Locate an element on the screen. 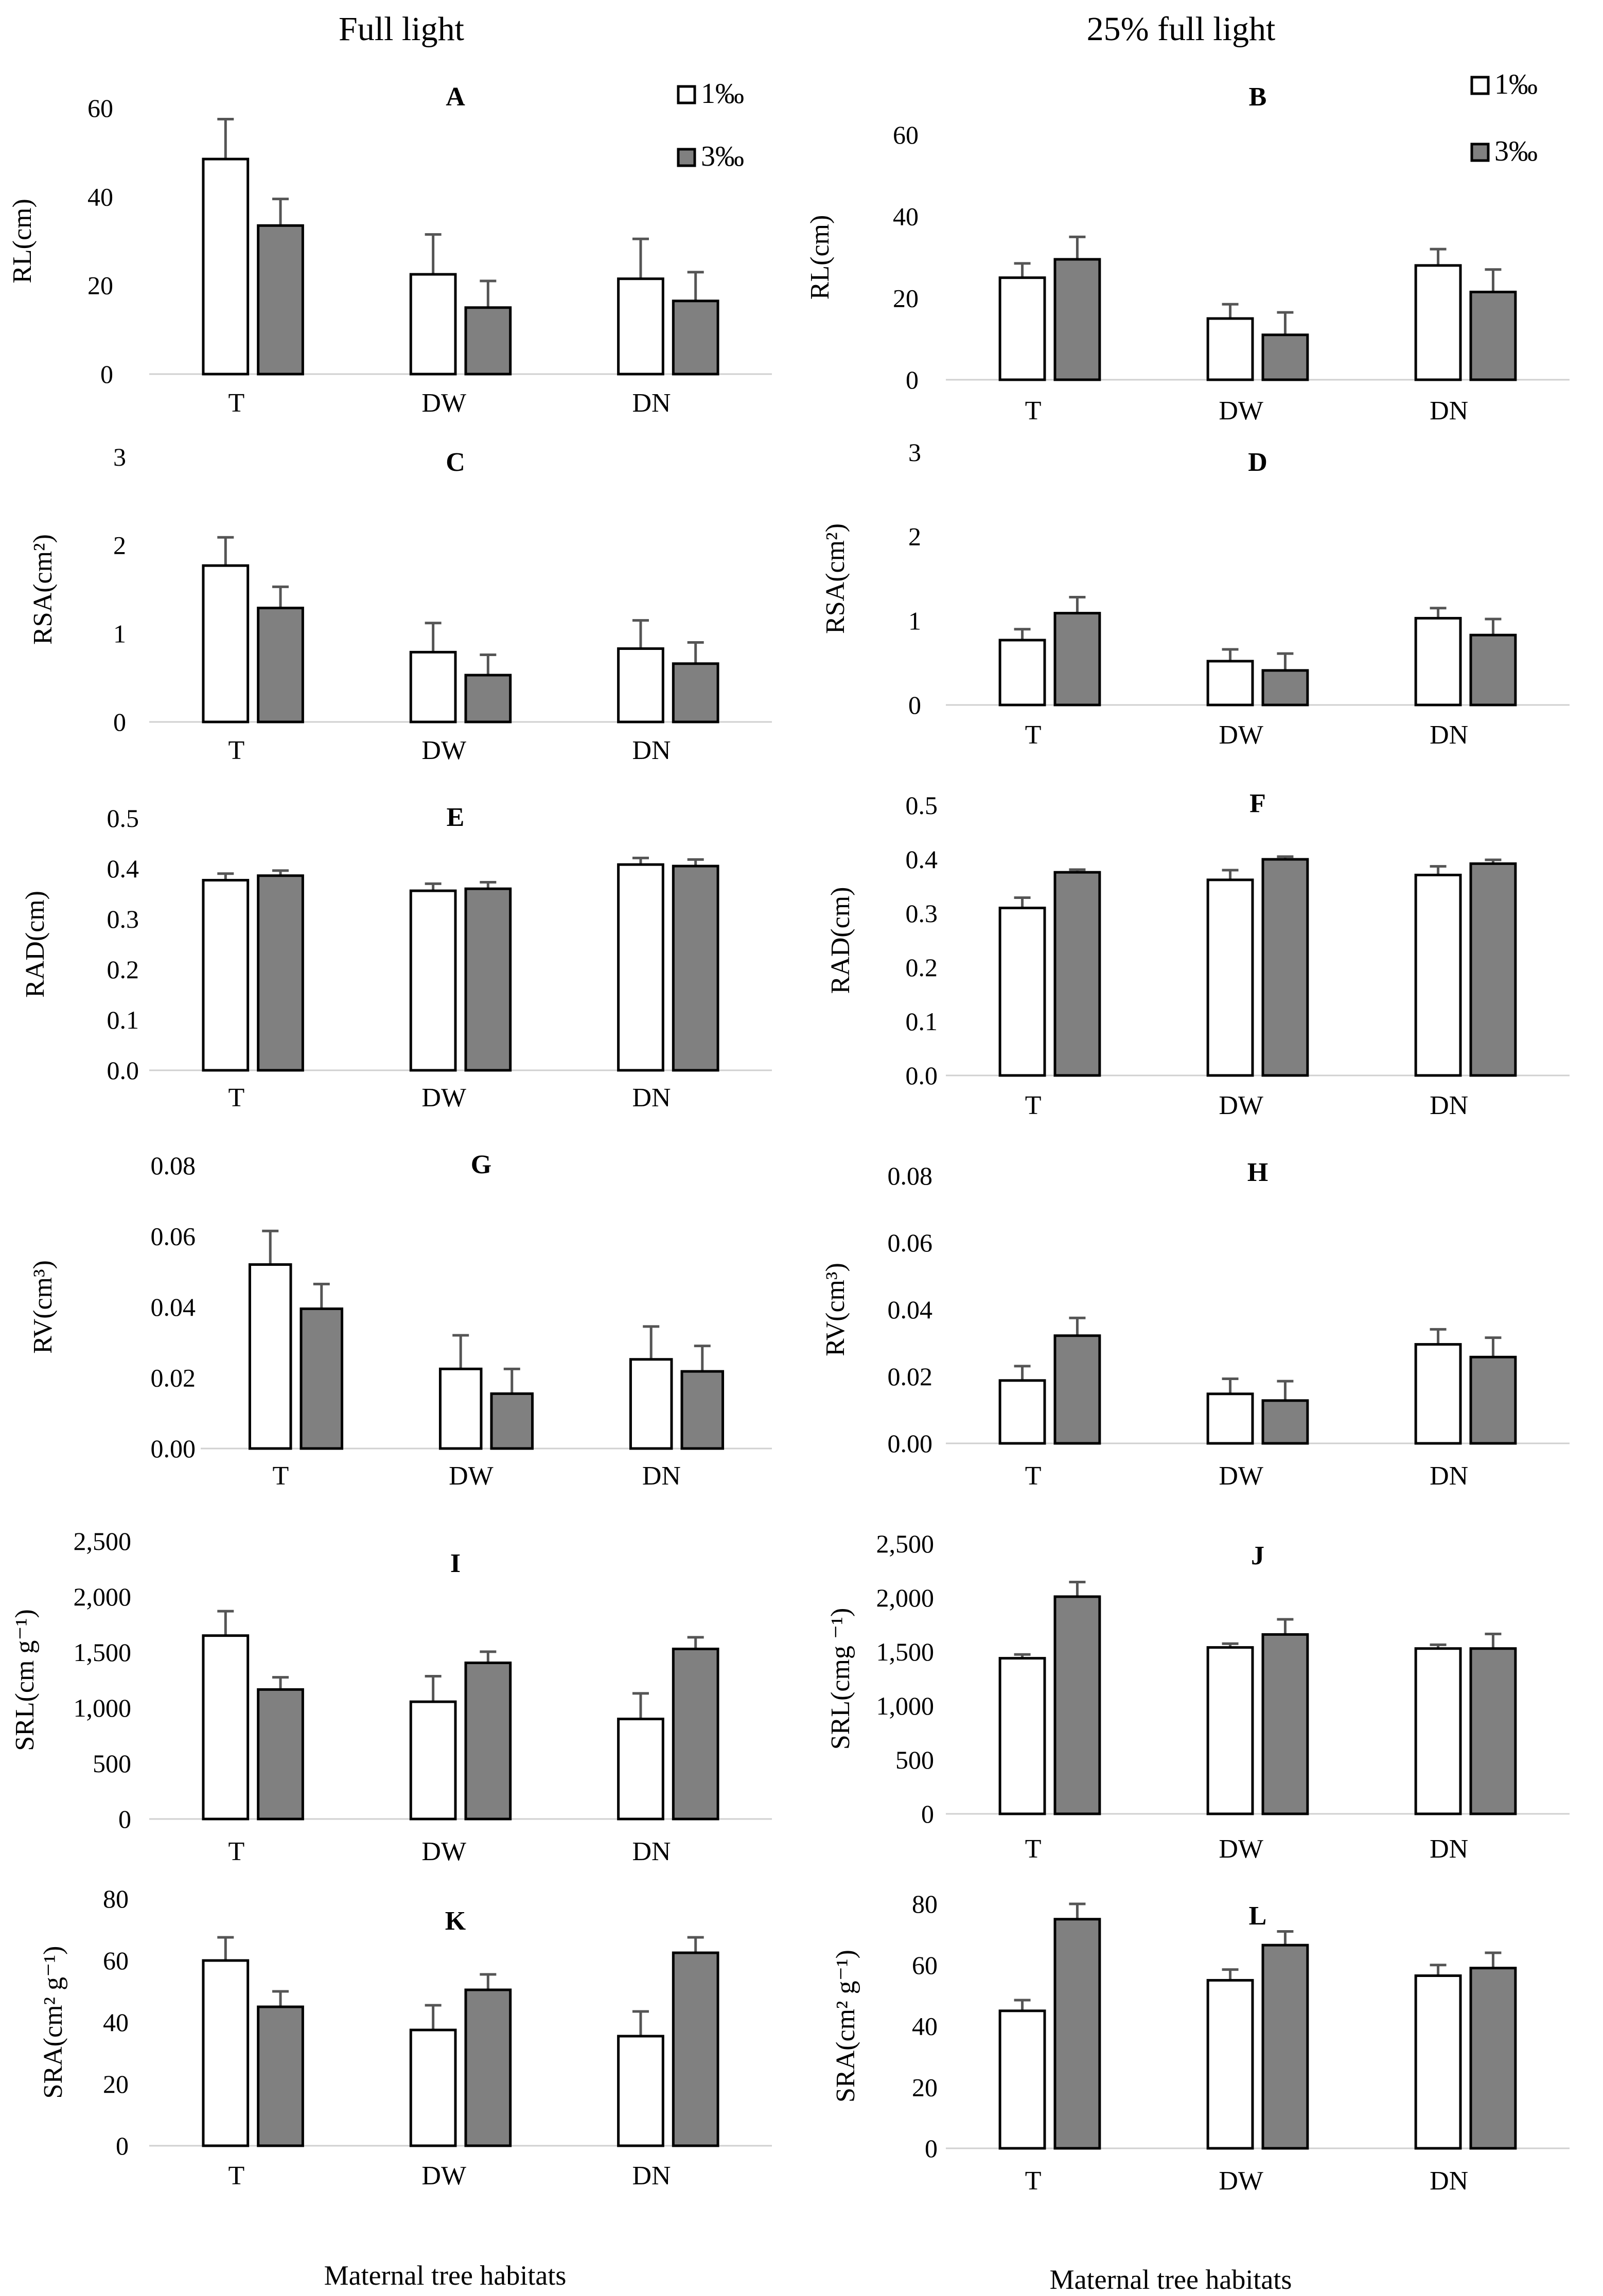 The width and height of the screenshot is (1603, 2296). bar-e-dn-s2 is located at coordinates (695, 968).